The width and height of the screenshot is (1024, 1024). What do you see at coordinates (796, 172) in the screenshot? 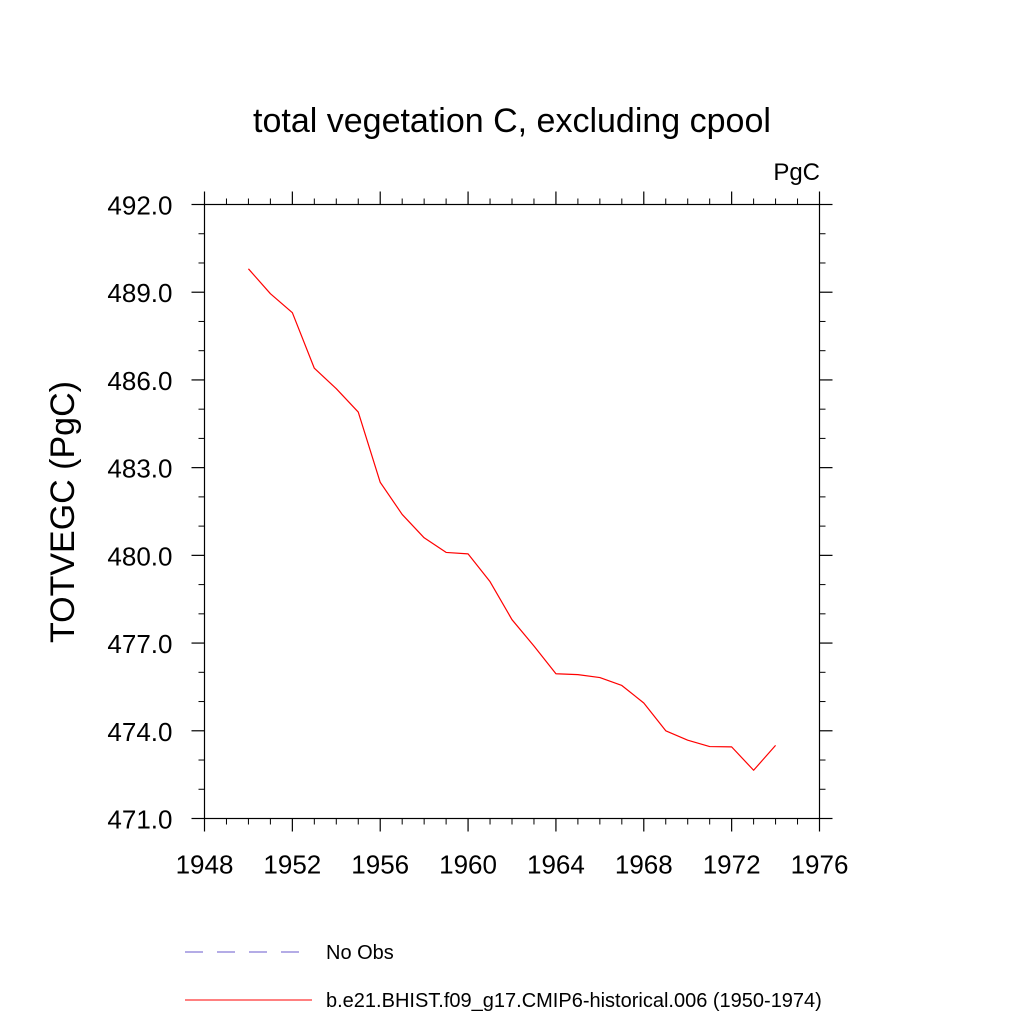
I see `units-label: PgC` at bounding box center [796, 172].